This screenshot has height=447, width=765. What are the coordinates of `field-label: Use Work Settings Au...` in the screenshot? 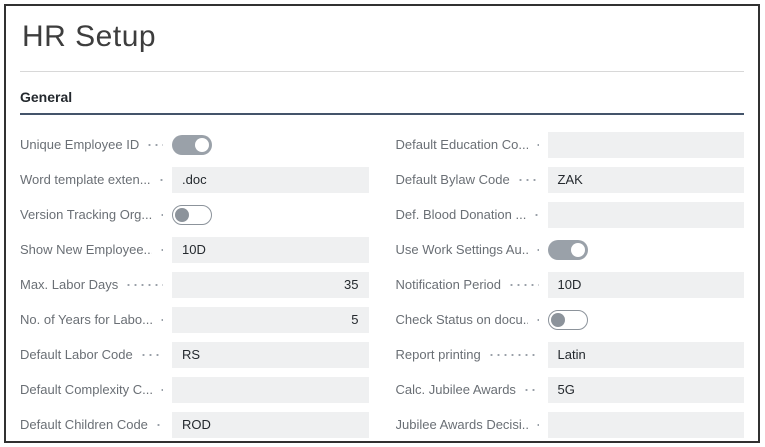 It's located at (461, 249).